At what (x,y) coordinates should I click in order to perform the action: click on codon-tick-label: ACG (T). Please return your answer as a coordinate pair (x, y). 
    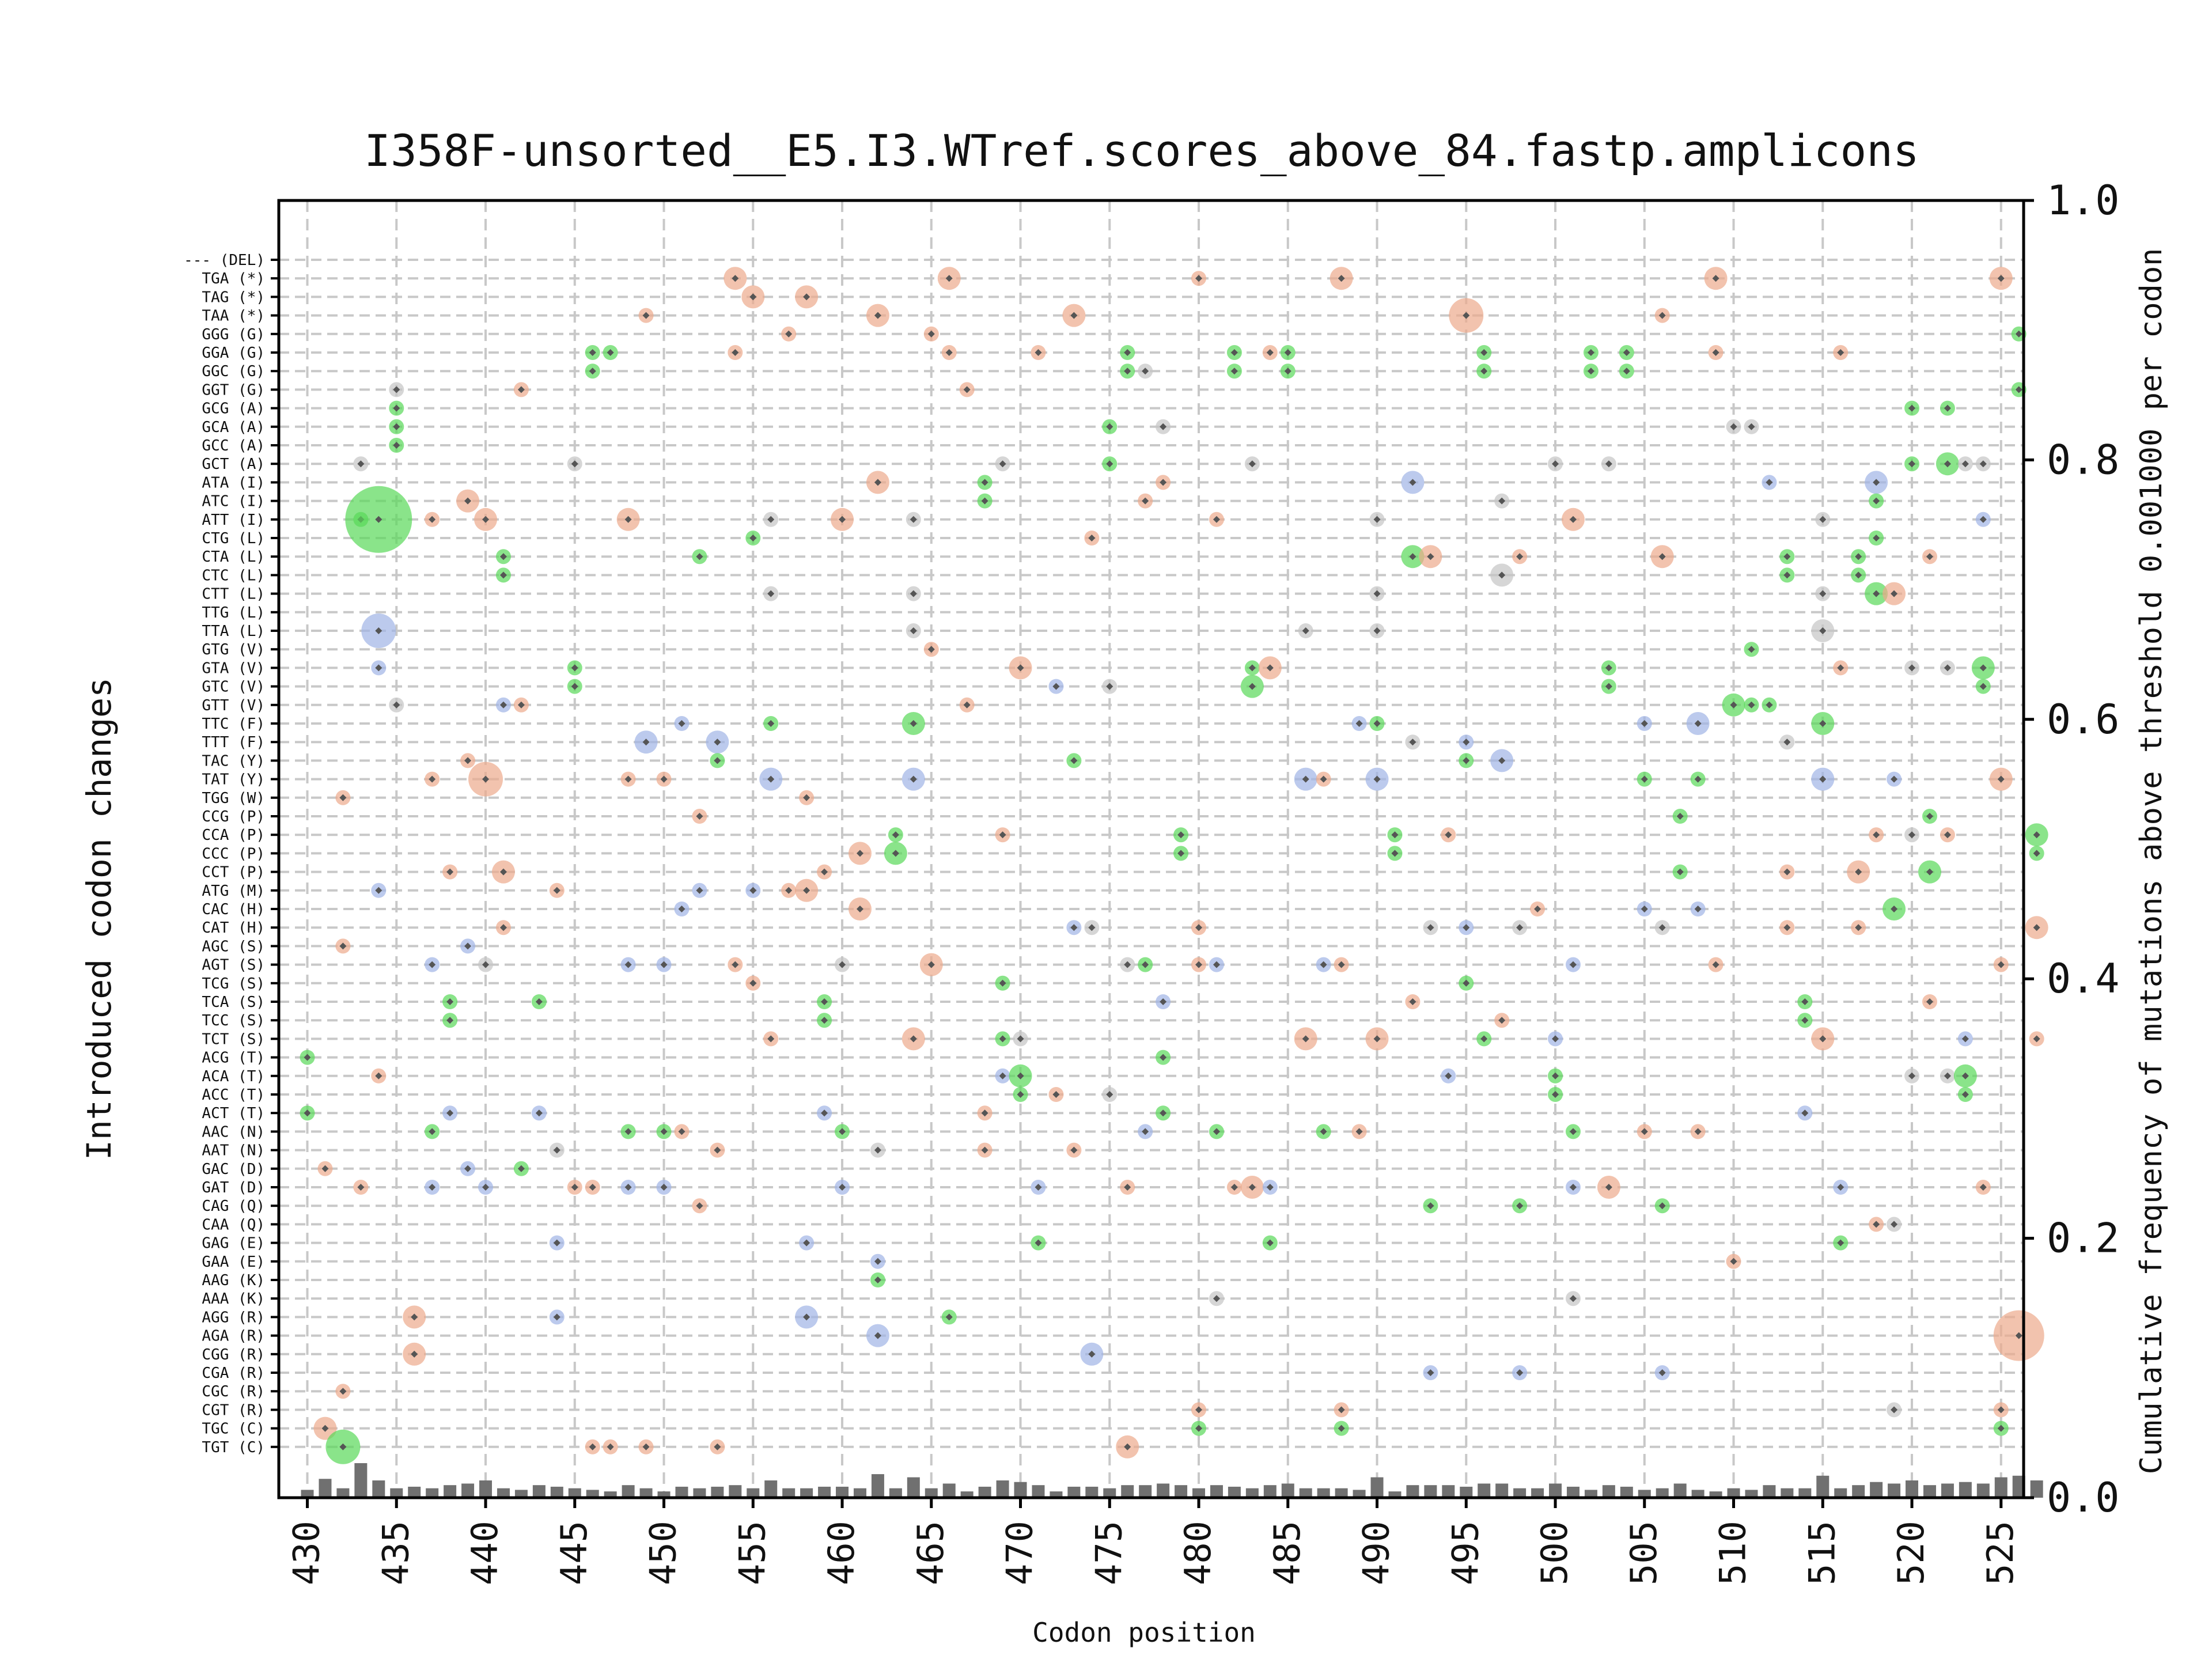
    Looking at the image, I should click on (233, 1058).